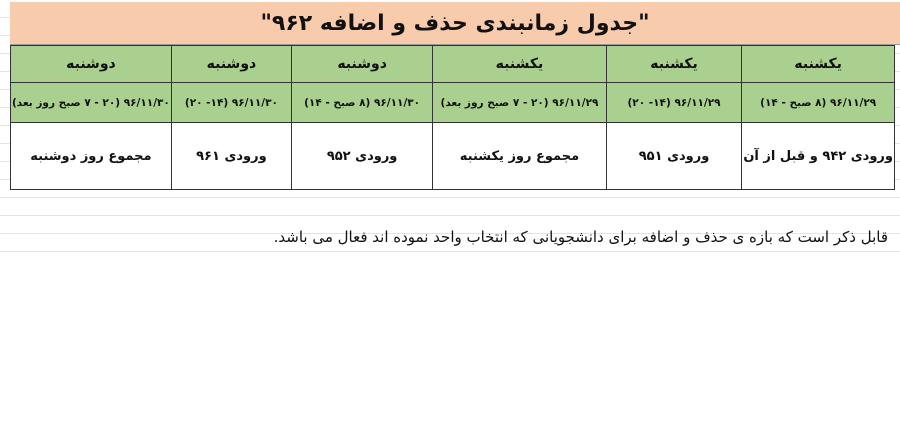 The image size is (900, 443). Describe the element at coordinates (519, 102) in the screenshot. I see `time-cell: ۹۶/۱۱/۲۹ (۲۰ - ۷ صبح روز بعد)` at that location.